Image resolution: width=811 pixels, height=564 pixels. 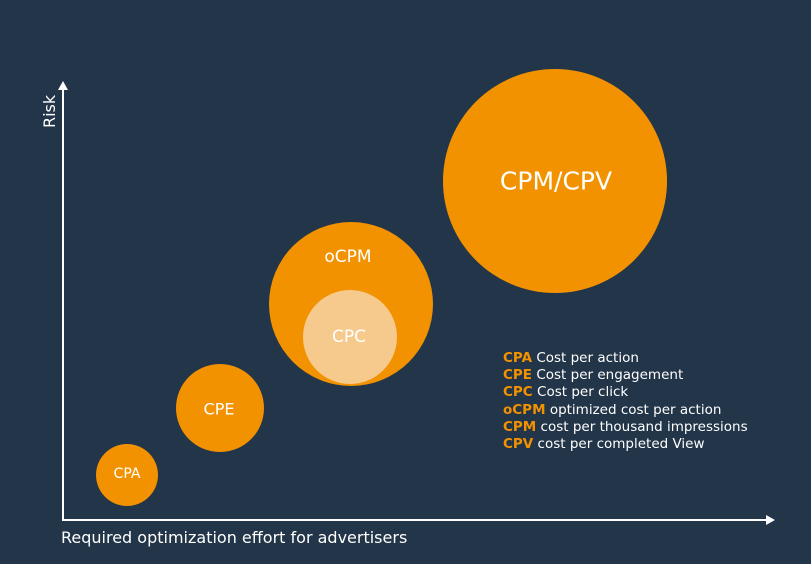 I want to click on bubble-label-cpa: CPA, so click(x=127, y=474).